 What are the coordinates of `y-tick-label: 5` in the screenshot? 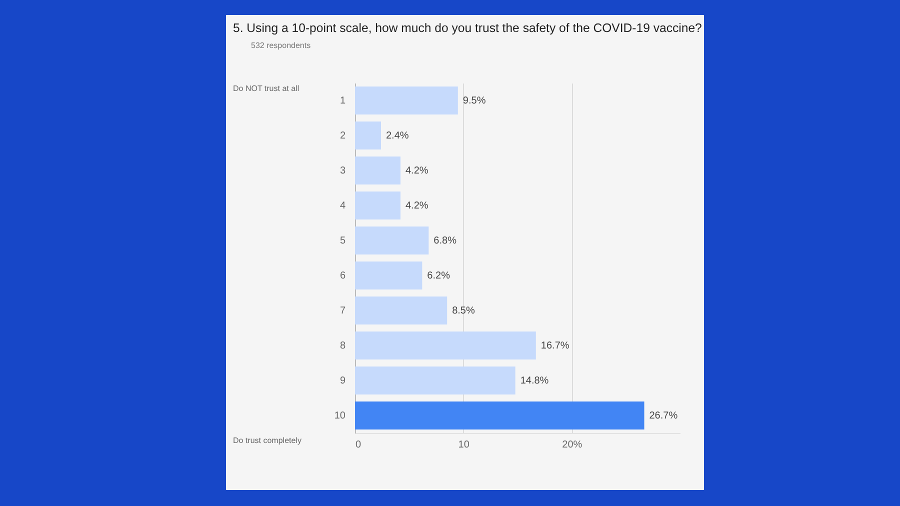 It's located at (343, 241).